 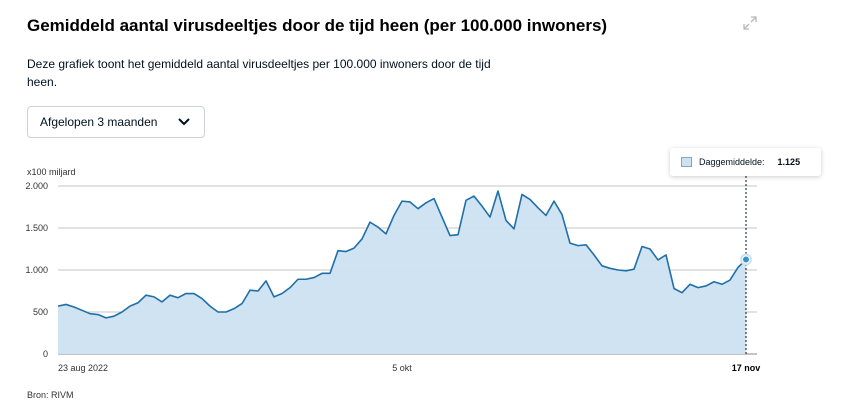 What do you see at coordinates (83, 368) in the screenshot?
I see `x-tick-label: 23 aug 2022` at bounding box center [83, 368].